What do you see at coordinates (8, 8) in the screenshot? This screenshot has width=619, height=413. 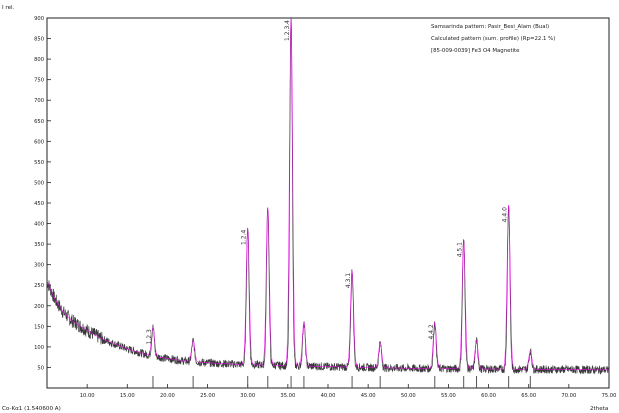 I see `y-axis-label: I rel.` at bounding box center [8, 8].